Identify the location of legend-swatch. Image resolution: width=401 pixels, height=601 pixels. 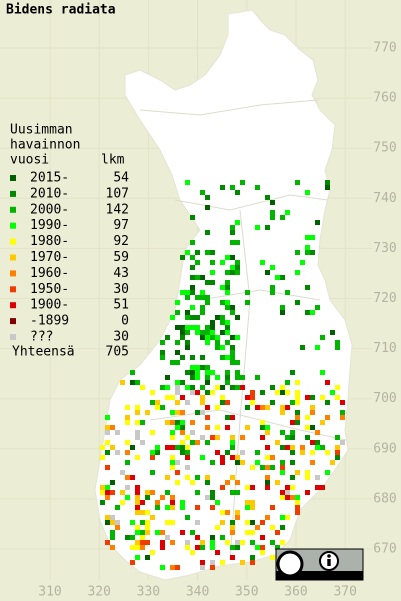
(13, 241).